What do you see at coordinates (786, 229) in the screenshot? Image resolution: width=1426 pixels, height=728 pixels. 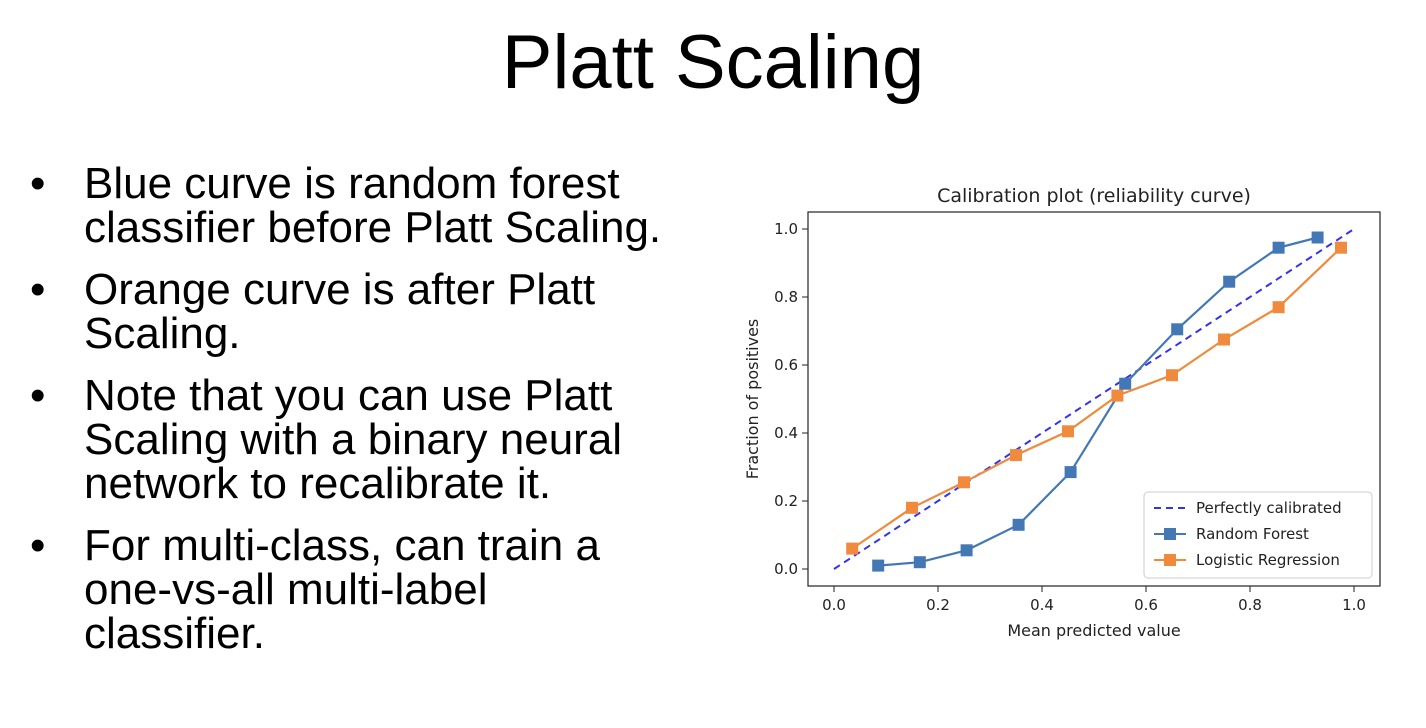 I see `y-tick-label: 1.0` at bounding box center [786, 229].